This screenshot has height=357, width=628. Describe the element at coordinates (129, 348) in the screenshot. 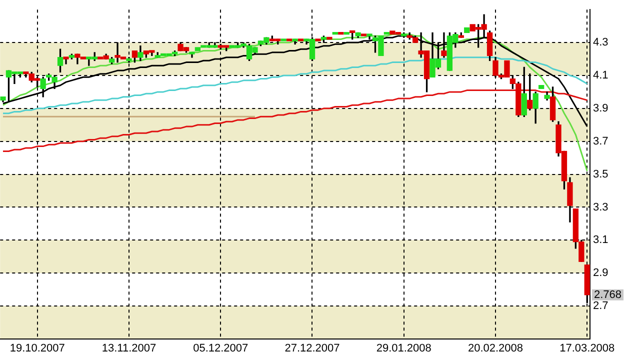

I see `x-tick-label: 13.11.2007` at that location.